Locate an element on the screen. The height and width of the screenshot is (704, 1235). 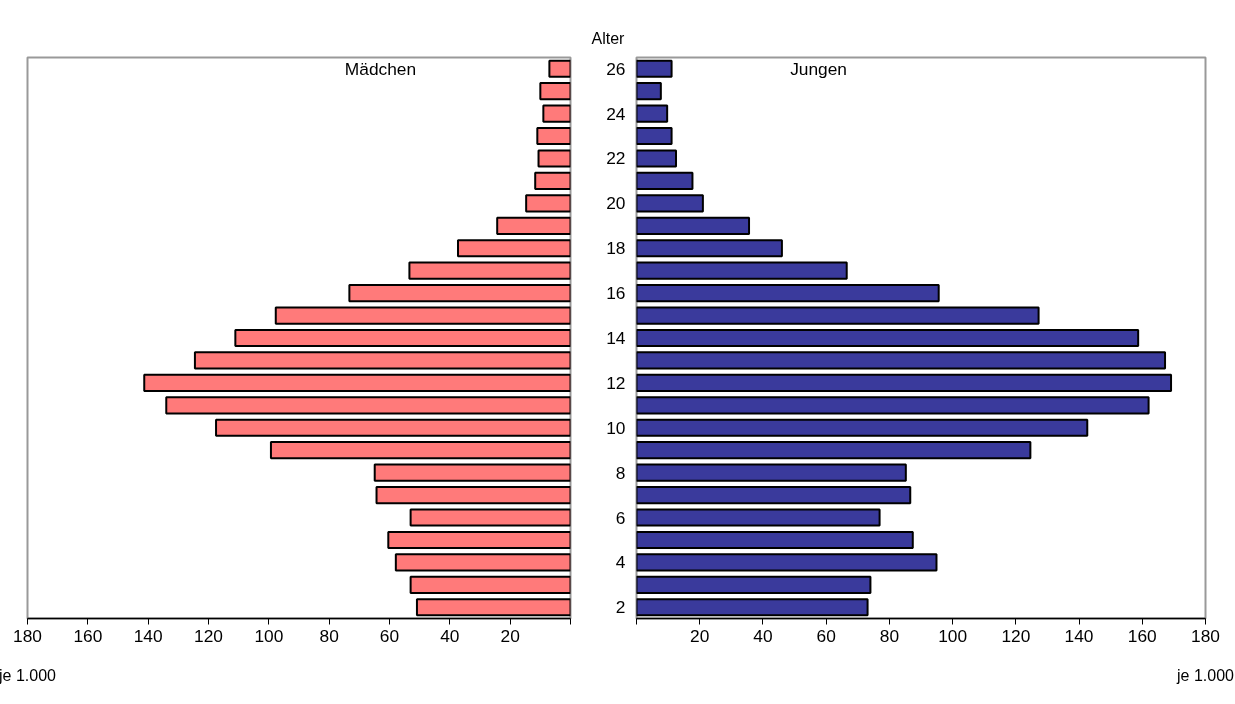
y-tick-label: 16 is located at coordinates (616, 293).